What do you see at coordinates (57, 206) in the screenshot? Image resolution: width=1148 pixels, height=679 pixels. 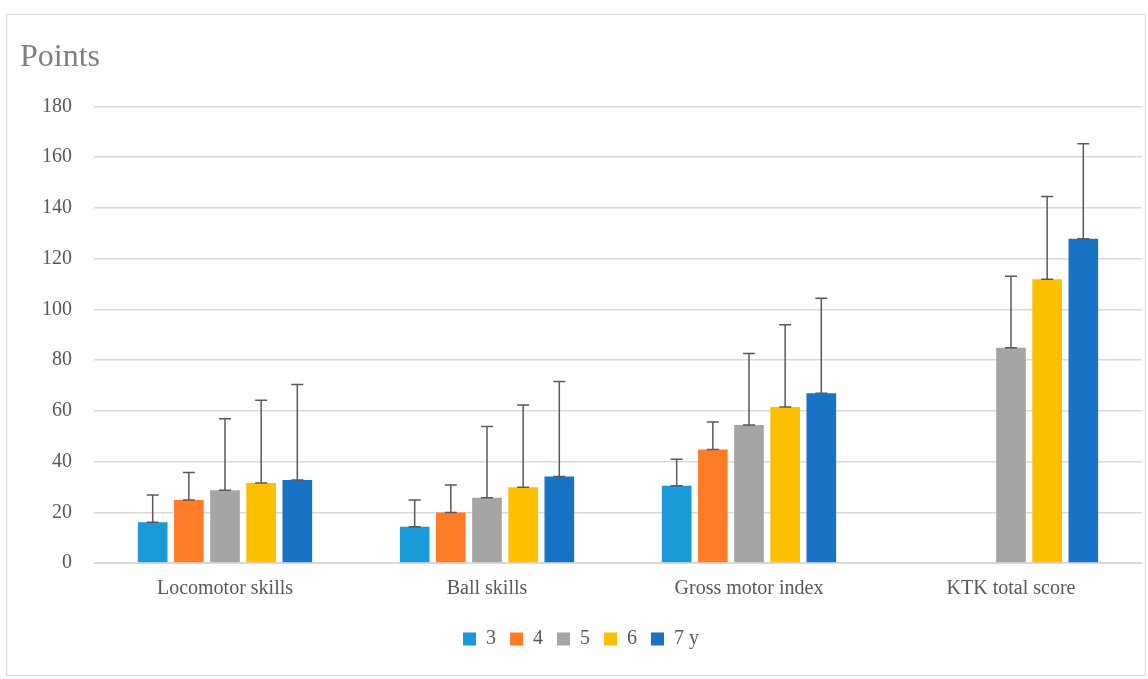 I see `y-tick-label: 140` at bounding box center [57, 206].